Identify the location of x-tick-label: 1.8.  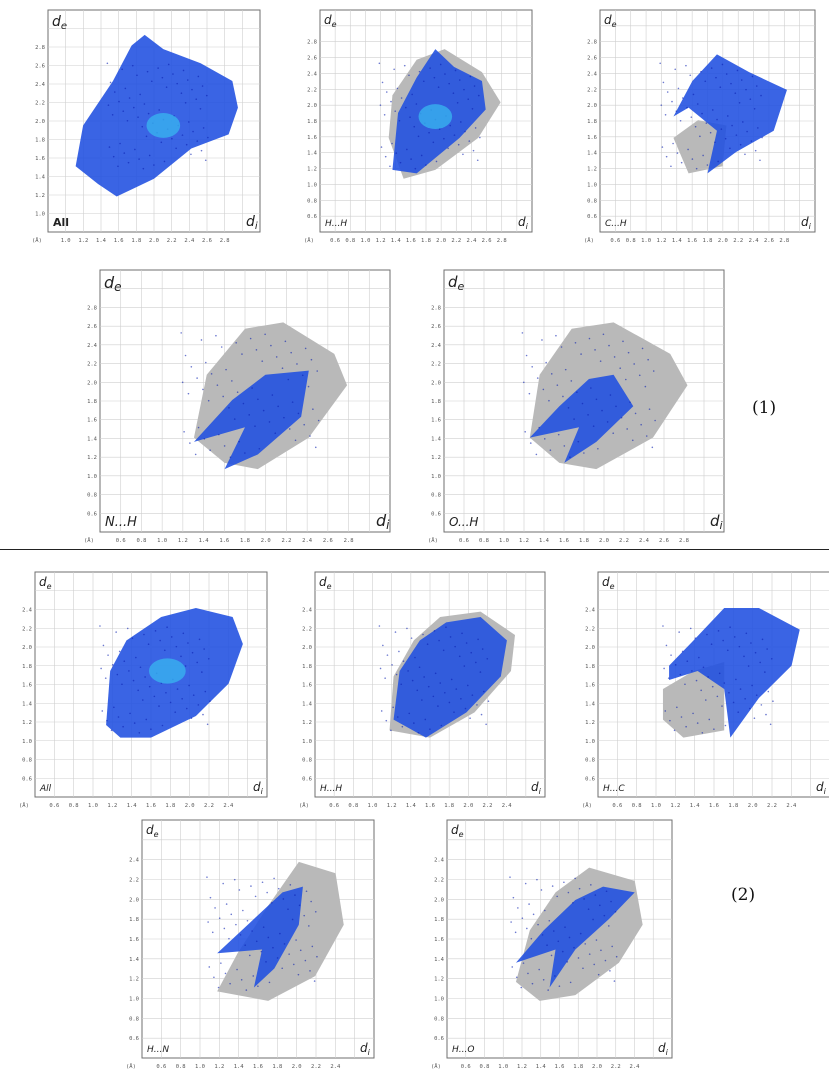
(136, 241).